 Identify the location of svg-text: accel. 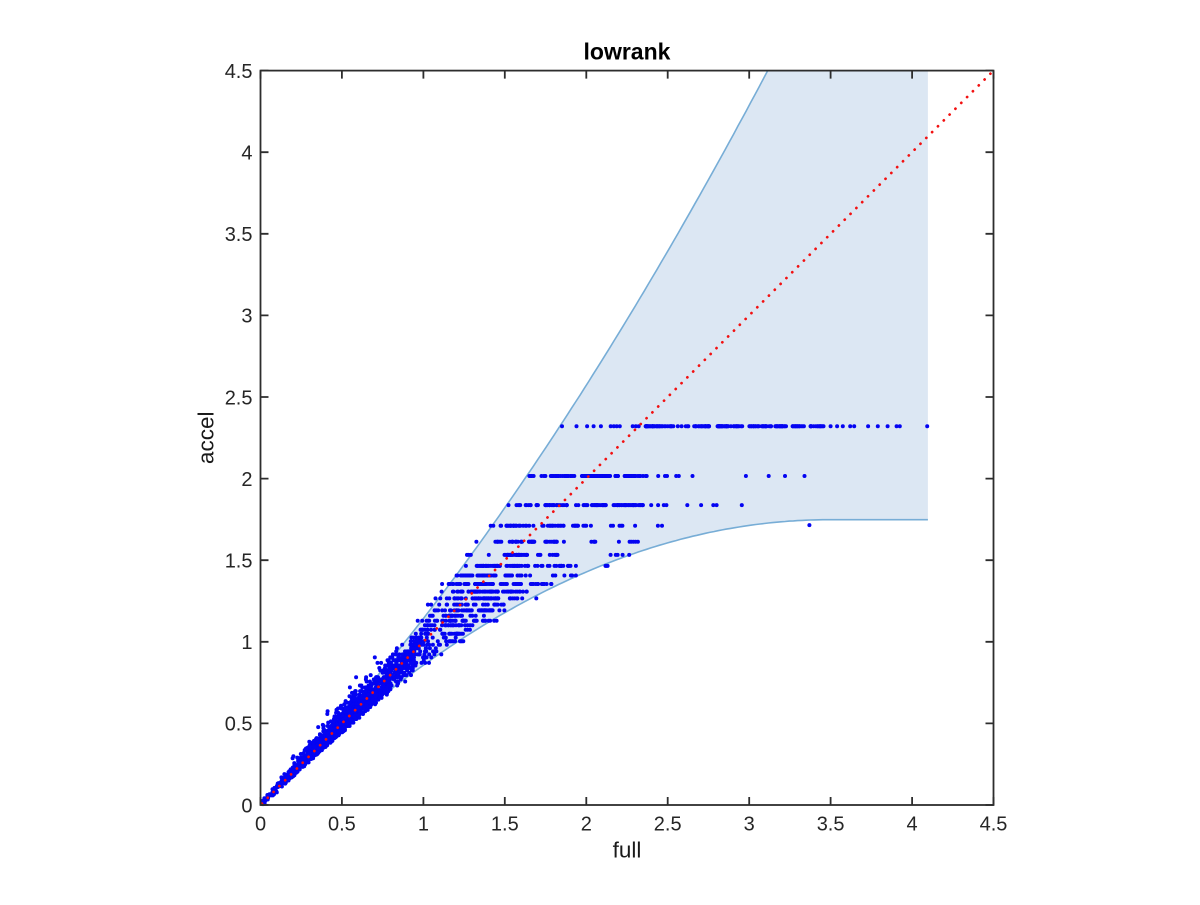
(206, 438).